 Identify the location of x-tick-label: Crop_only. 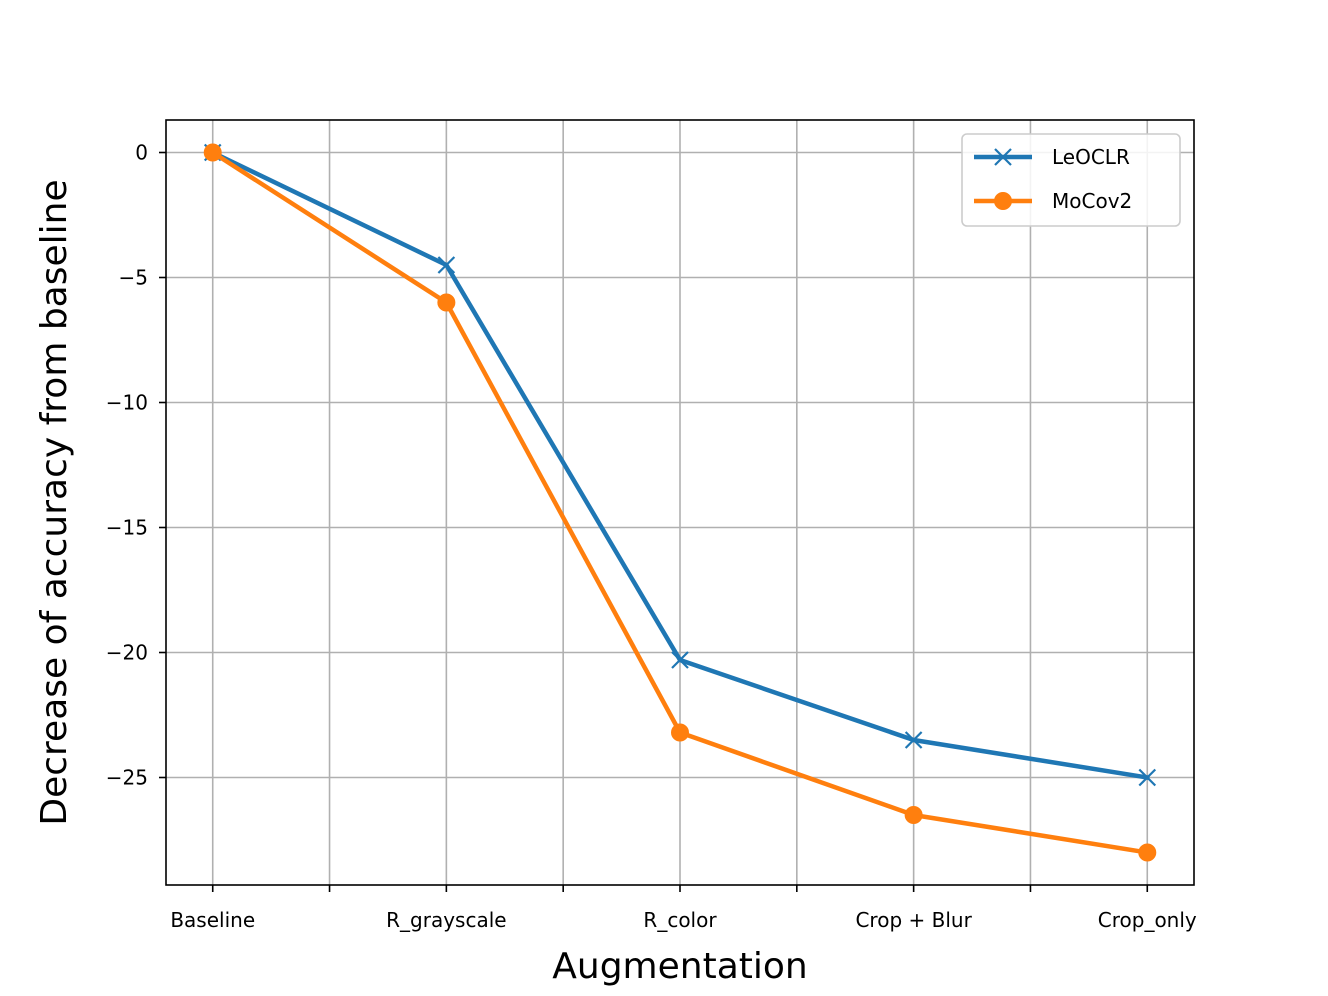
(1147, 920).